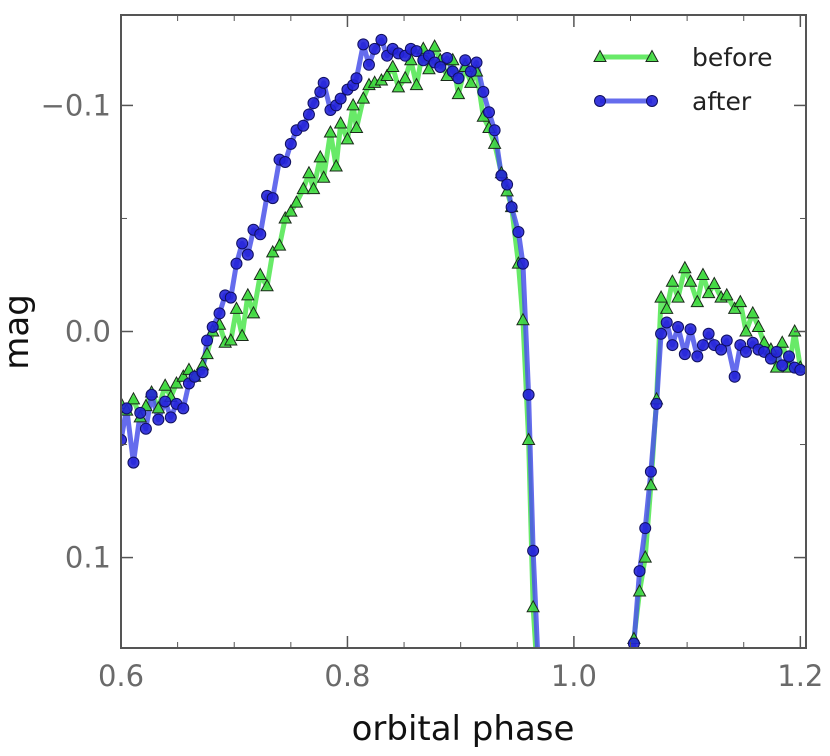 The width and height of the screenshot is (830, 756). What do you see at coordinates (88, 558) in the screenshot?
I see `y-tick-label: 0.1` at bounding box center [88, 558].